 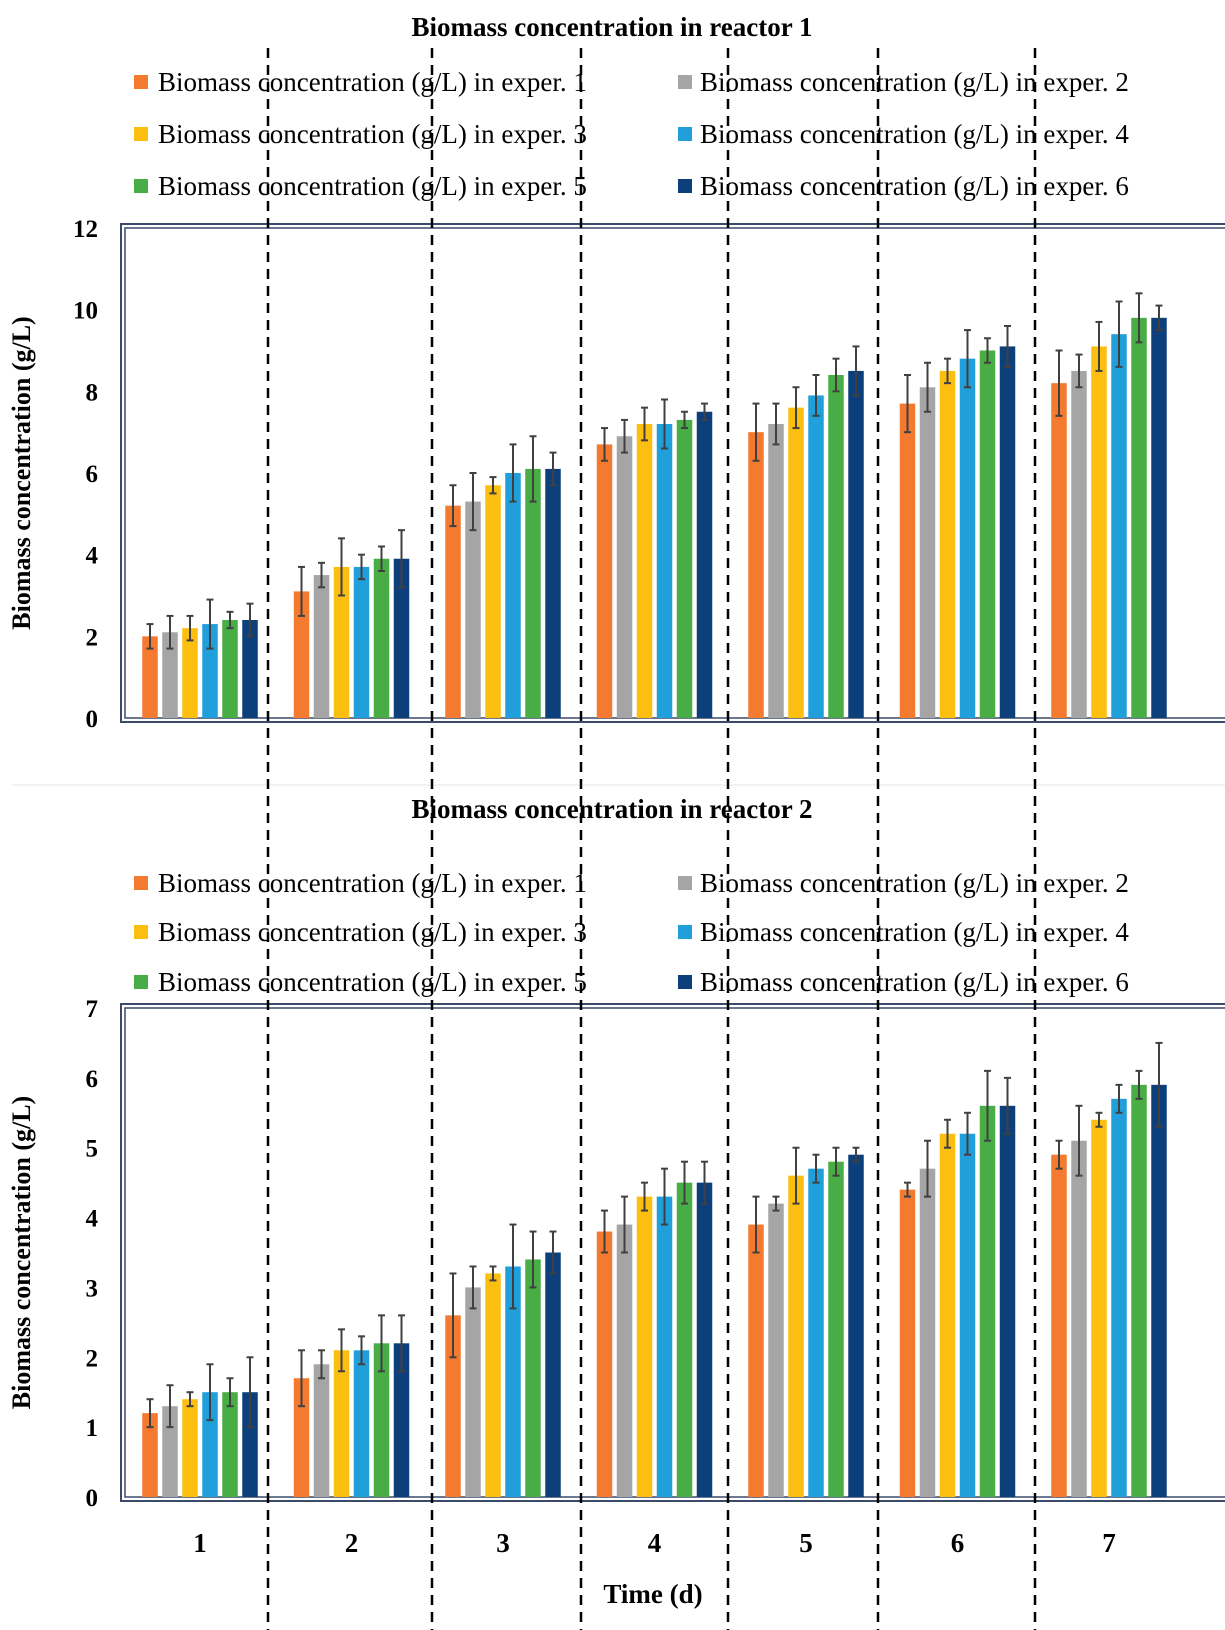 What do you see at coordinates (85, 229) in the screenshot?
I see `y-tick-label: 12` at bounding box center [85, 229].